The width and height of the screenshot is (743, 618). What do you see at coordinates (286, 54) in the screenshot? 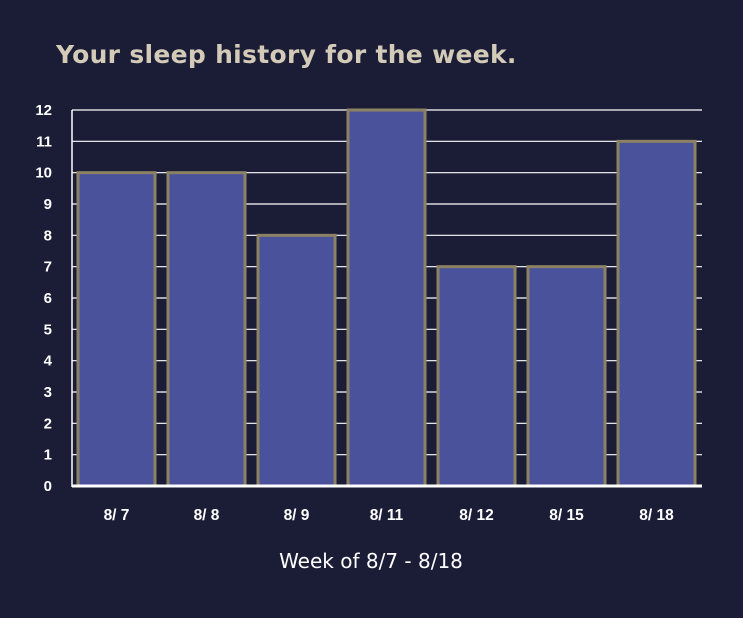
I see `chart-title: Your sleep history for the week.` at bounding box center [286, 54].